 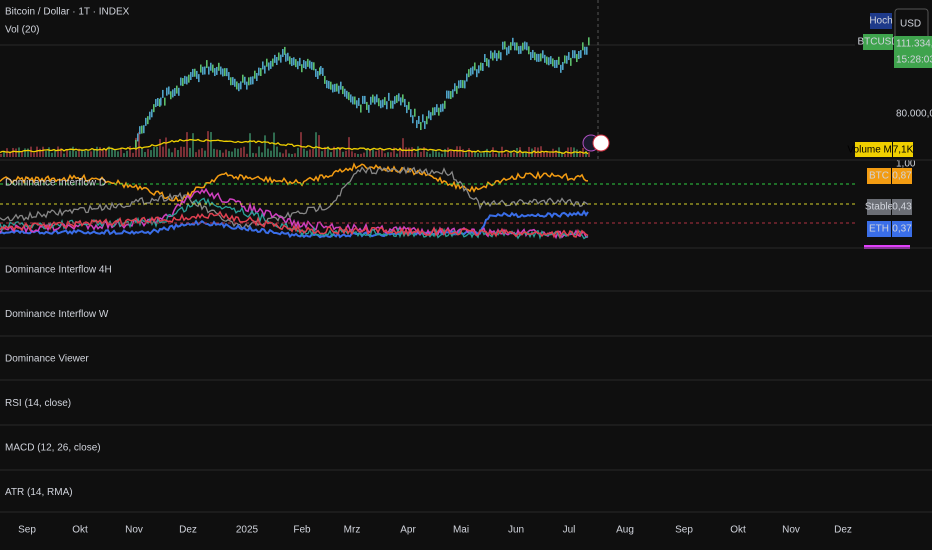 I want to click on symbol-title: Bitcoin / Dollar · 1T · INDEX, so click(x=67, y=12).